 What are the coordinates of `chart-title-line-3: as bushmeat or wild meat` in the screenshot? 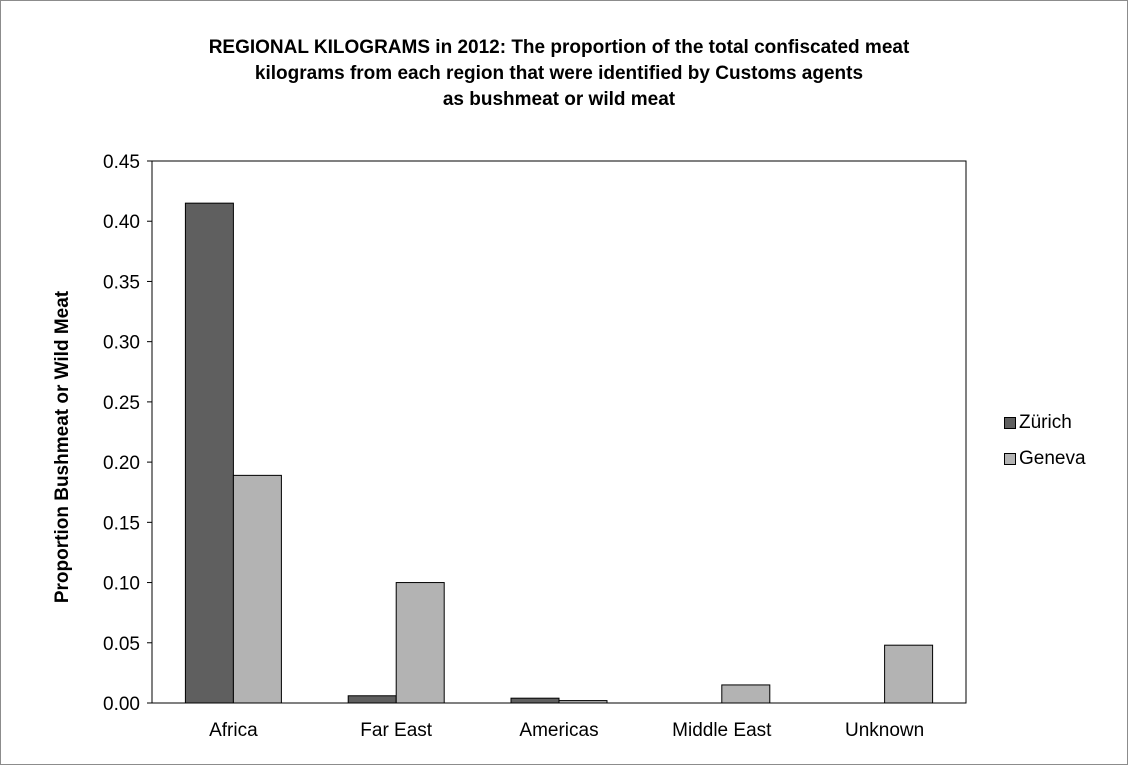 It's located at (559, 99).